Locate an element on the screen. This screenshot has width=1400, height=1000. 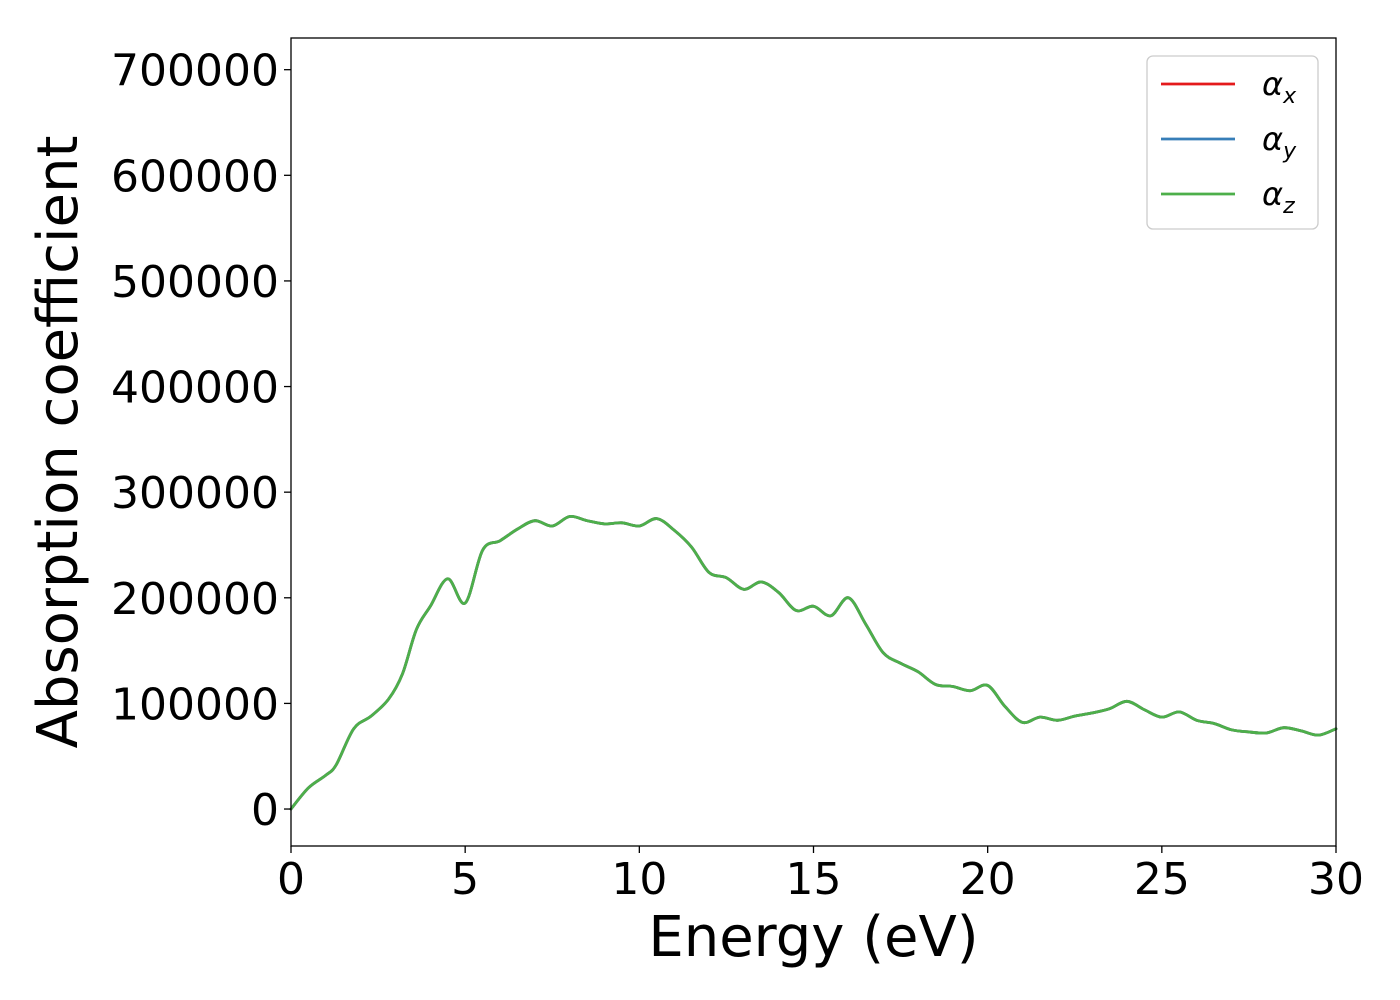
y-tick-label: 500000 is located at coordinates (195, 282).